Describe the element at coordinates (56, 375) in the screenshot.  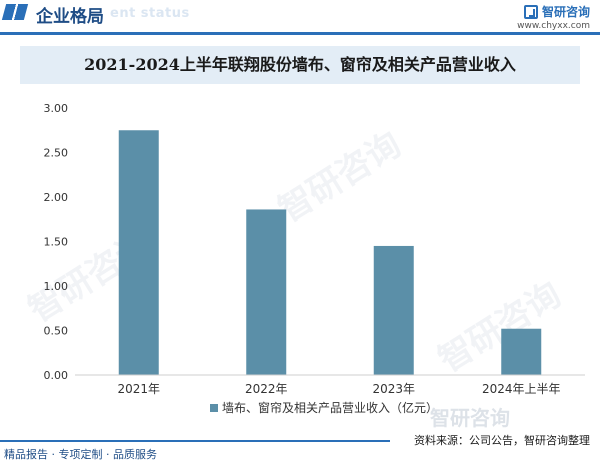
I see `y-tick-label: 0.00` at that location.